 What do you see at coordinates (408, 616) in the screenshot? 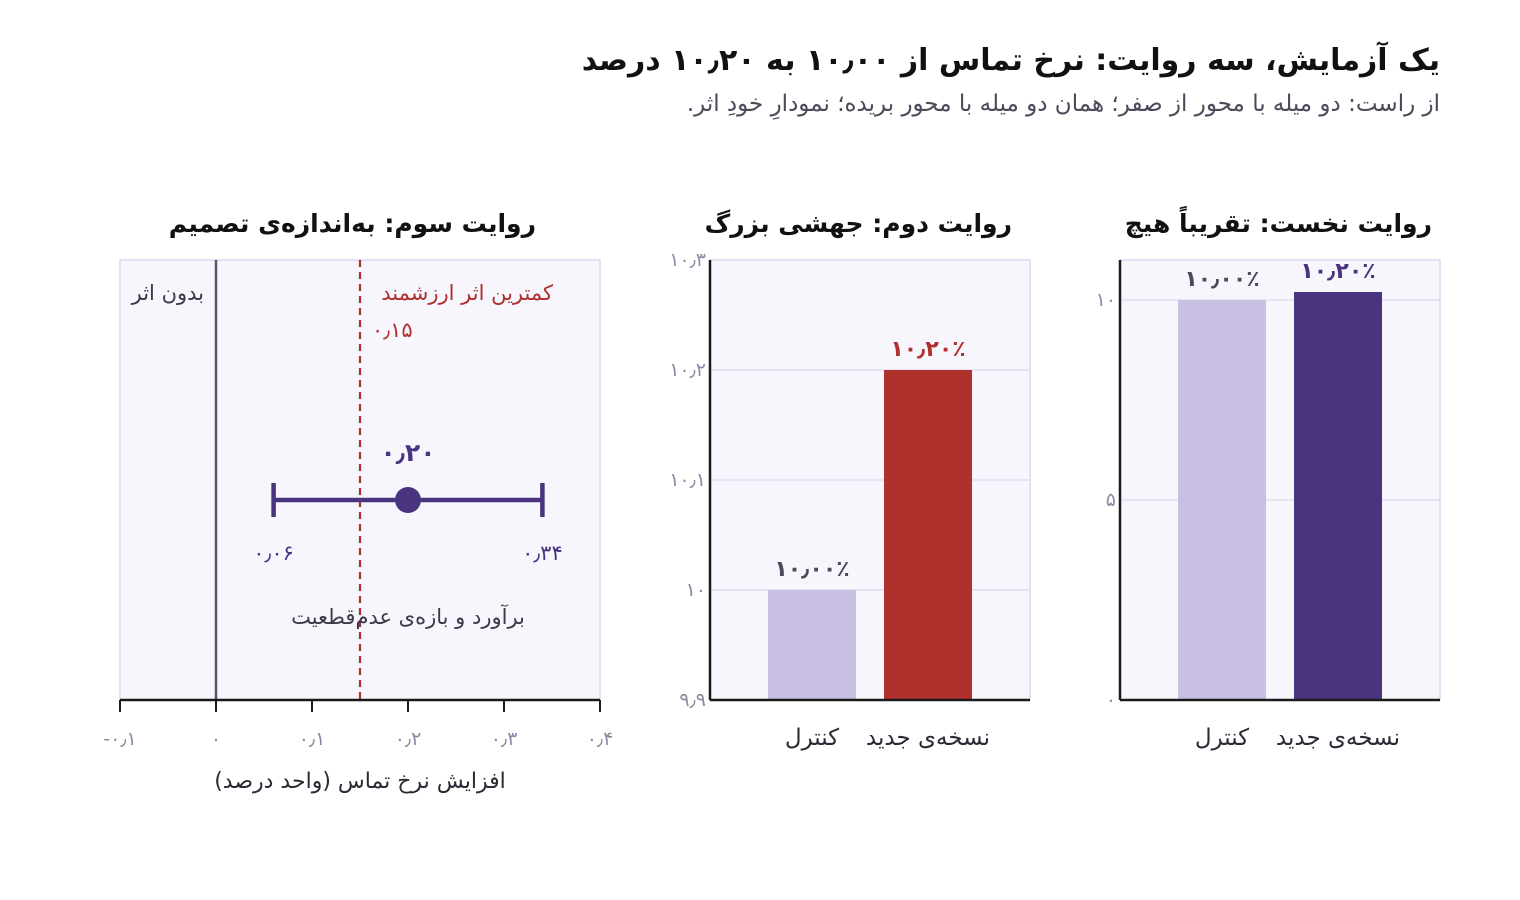
I see `interval-annotation: برآورد و بازه‌ی عدم‌قطعیت` at bounding box center [408, 616].